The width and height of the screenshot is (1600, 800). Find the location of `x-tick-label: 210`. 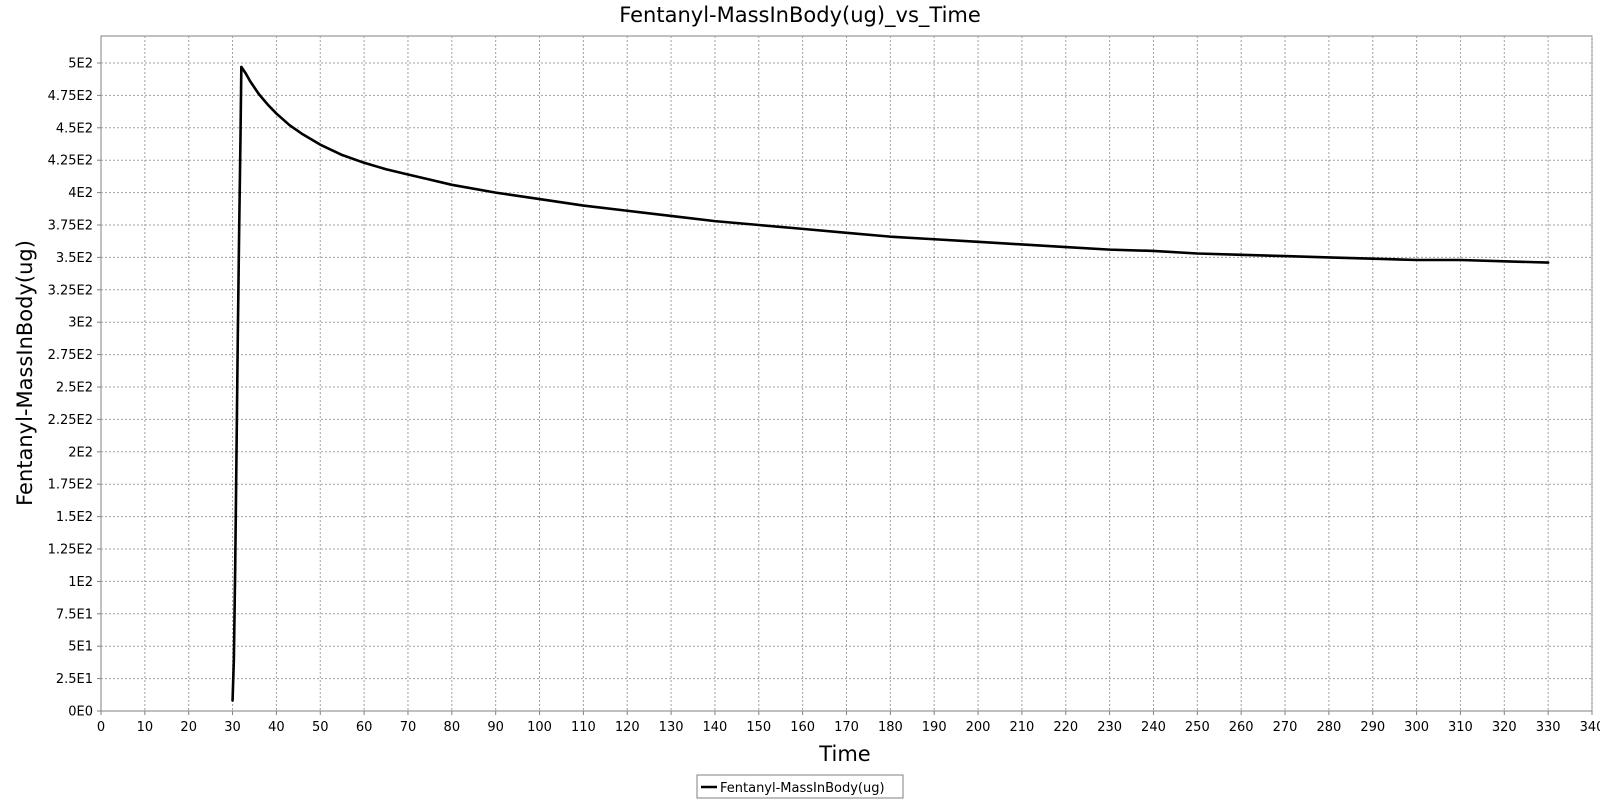

x-tick-label: 210 is located at coordinates (1021, 727).